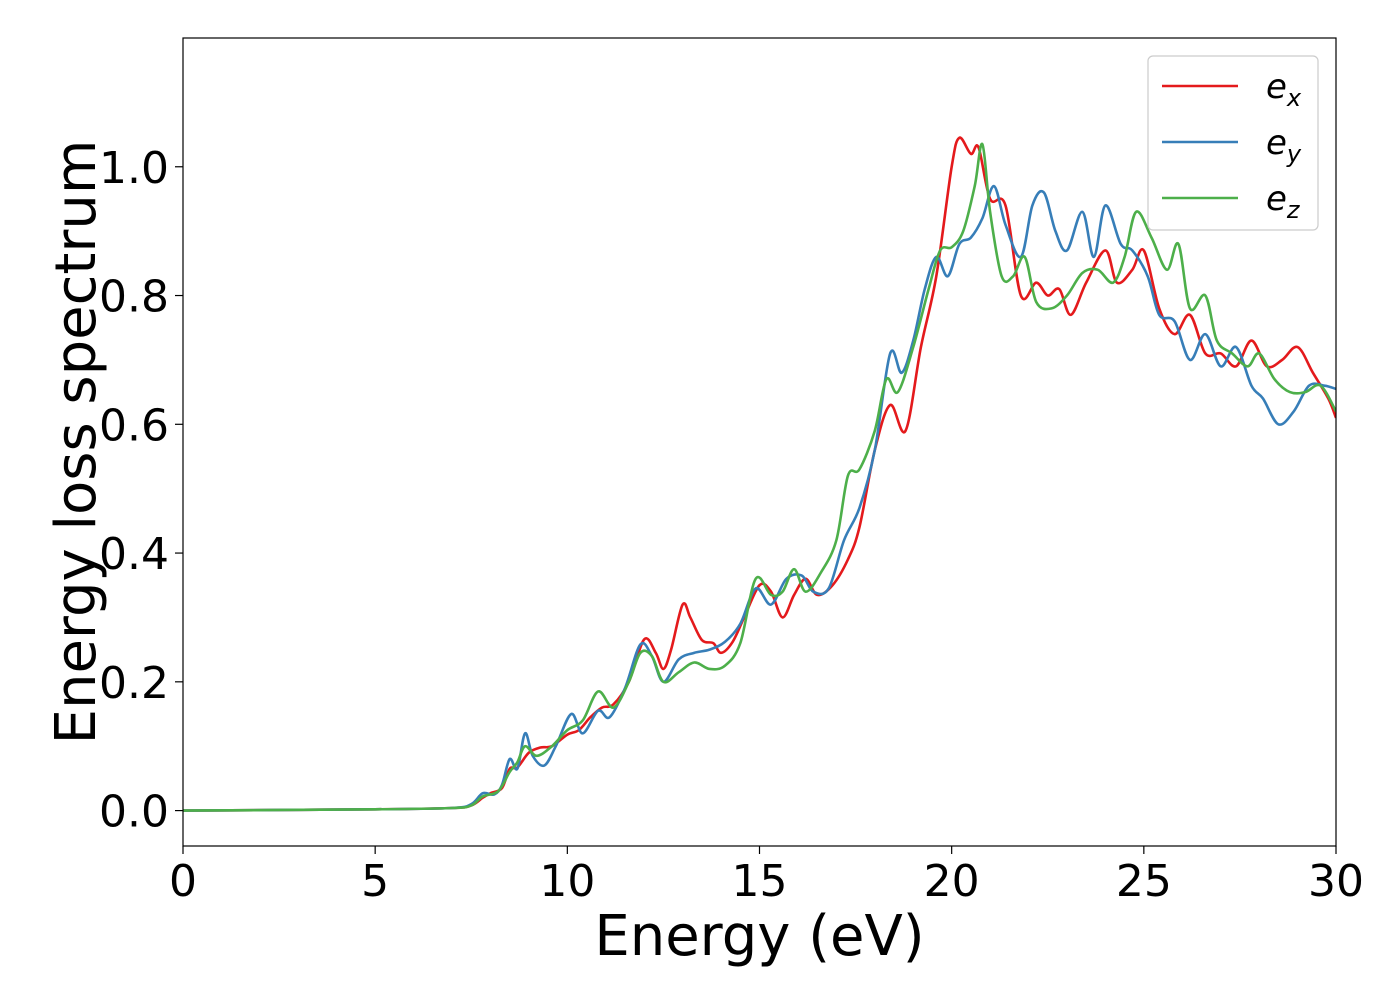 Image resolution: width=1400 pixels, height=1000 pixels. Describe the element at coordinates (1294, 154) in the screenshot. I see `legend-label-sub: y` at that location.